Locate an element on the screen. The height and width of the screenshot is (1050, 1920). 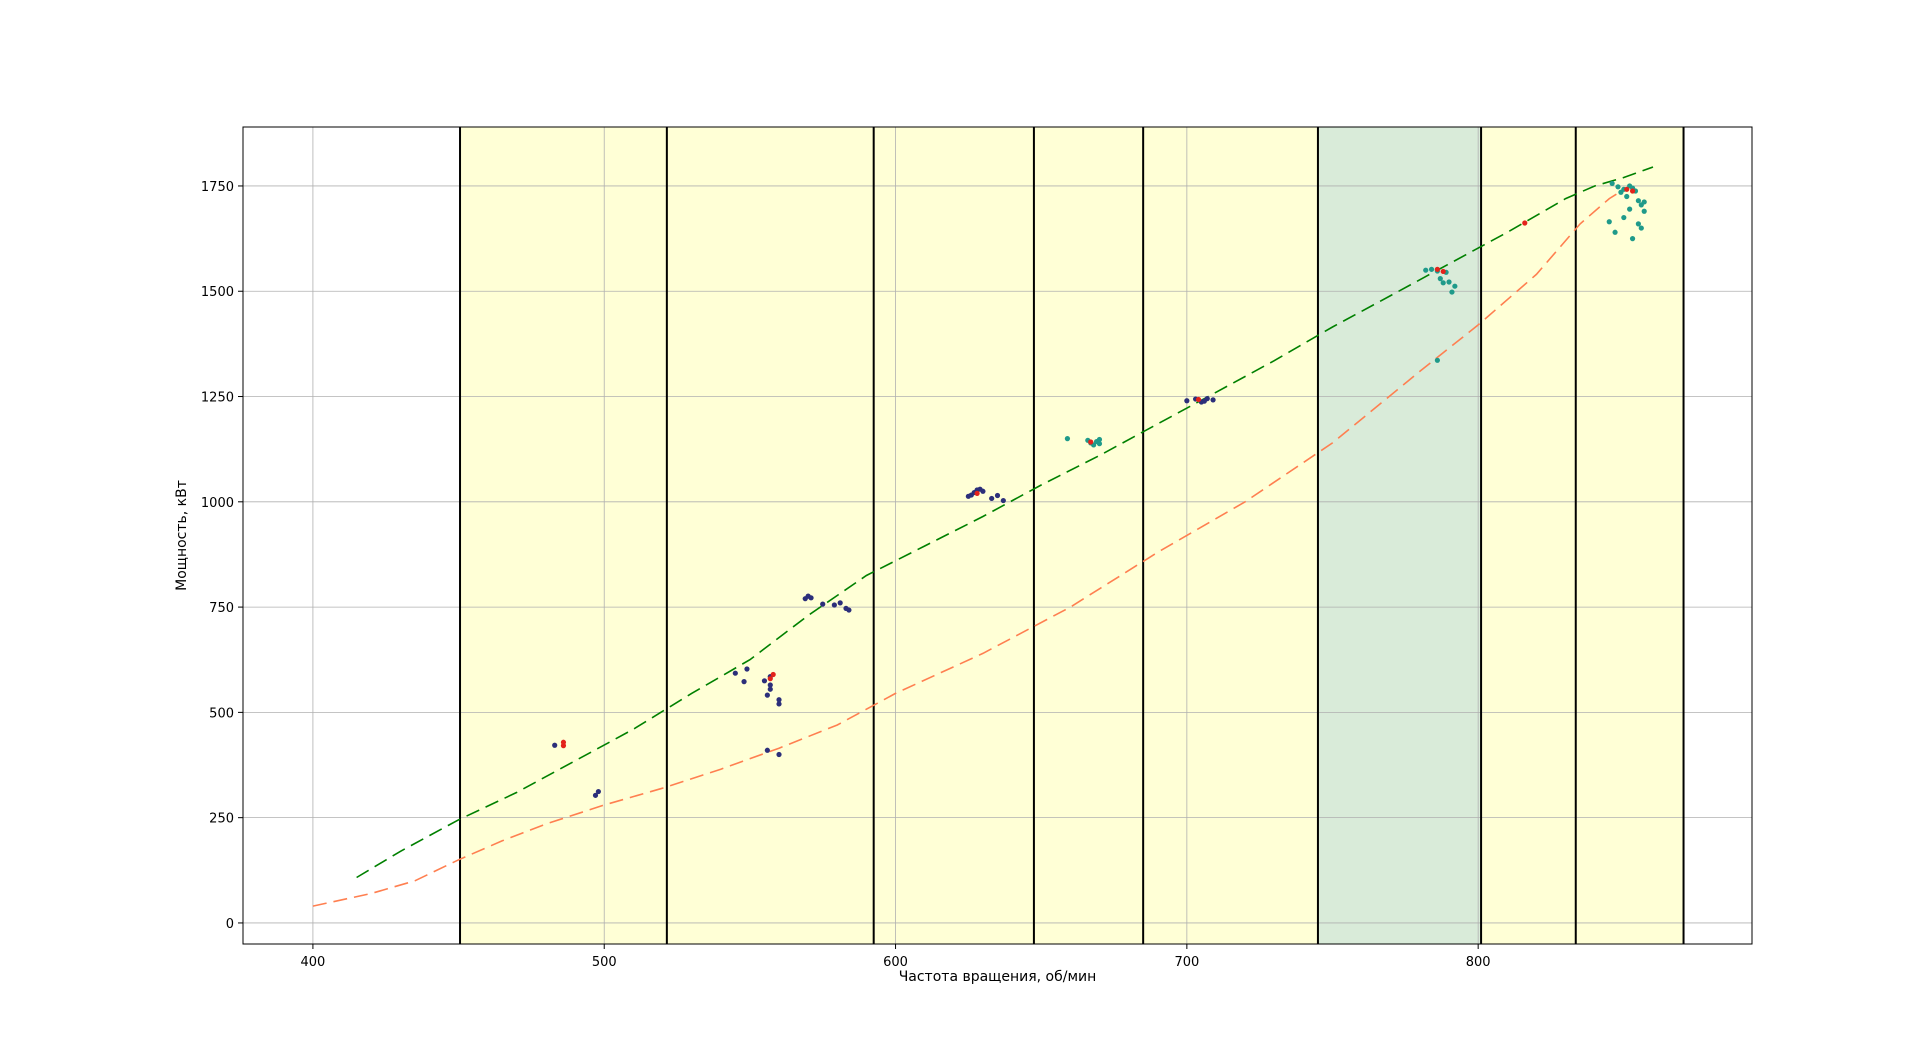
y-tick-label-1750: 1750 is located at coordinates (217, 187).